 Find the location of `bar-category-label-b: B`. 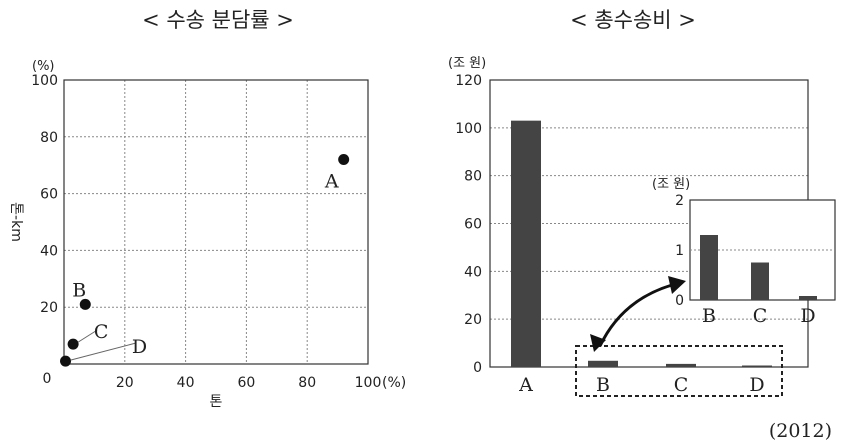

bar-category-label-b: B is located at coordinates (603, 385).